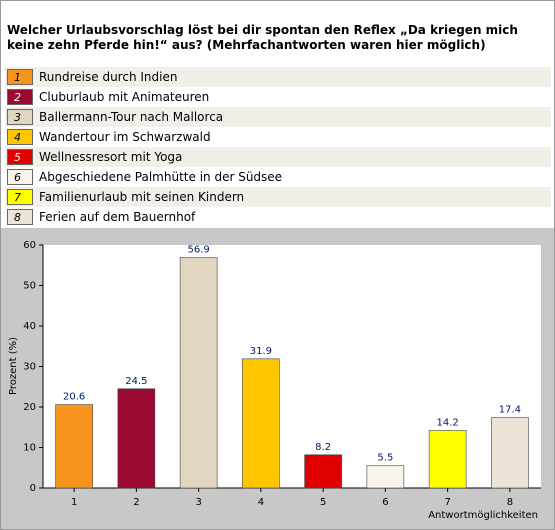  Describe the element at coordinates (20, 97) in the screenshot. I see `legend-number: 2` at that location.